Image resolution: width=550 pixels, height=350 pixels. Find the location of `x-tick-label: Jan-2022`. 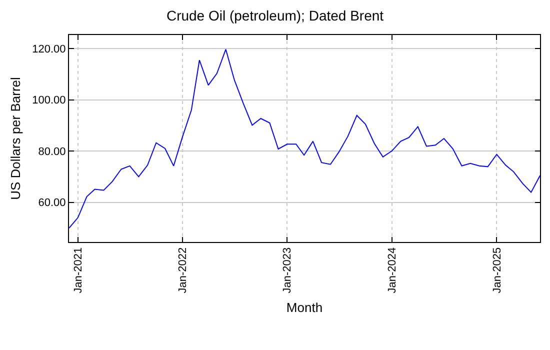

x-tick-label: Jan-2022 is located at coordinates (183, 270).